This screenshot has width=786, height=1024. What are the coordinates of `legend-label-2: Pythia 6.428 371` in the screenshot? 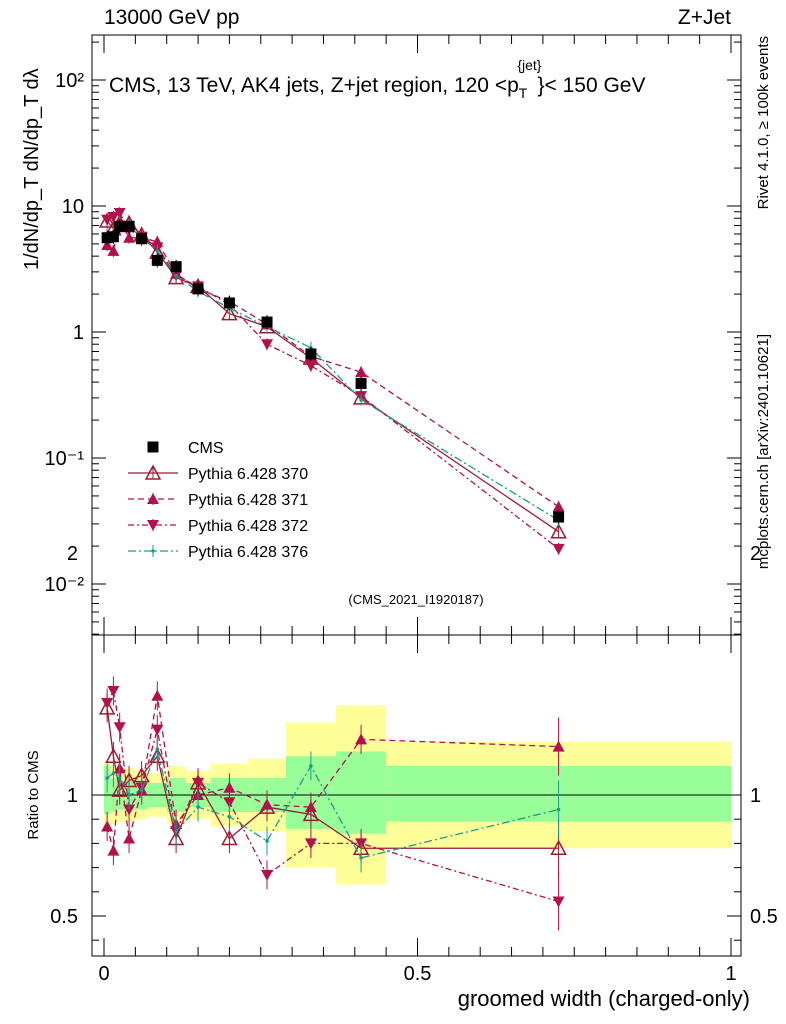 It's located at (248, 500).